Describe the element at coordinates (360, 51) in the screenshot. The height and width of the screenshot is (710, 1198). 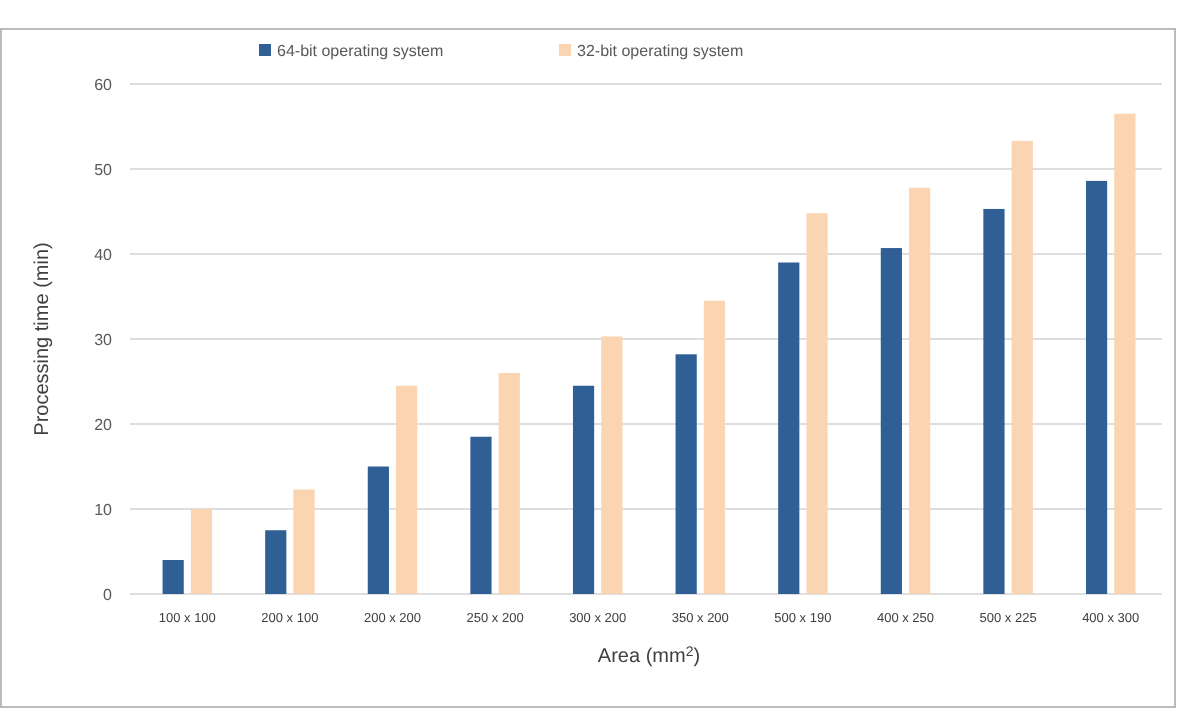
I see `legend-label: 64-bit operating system` at that location.